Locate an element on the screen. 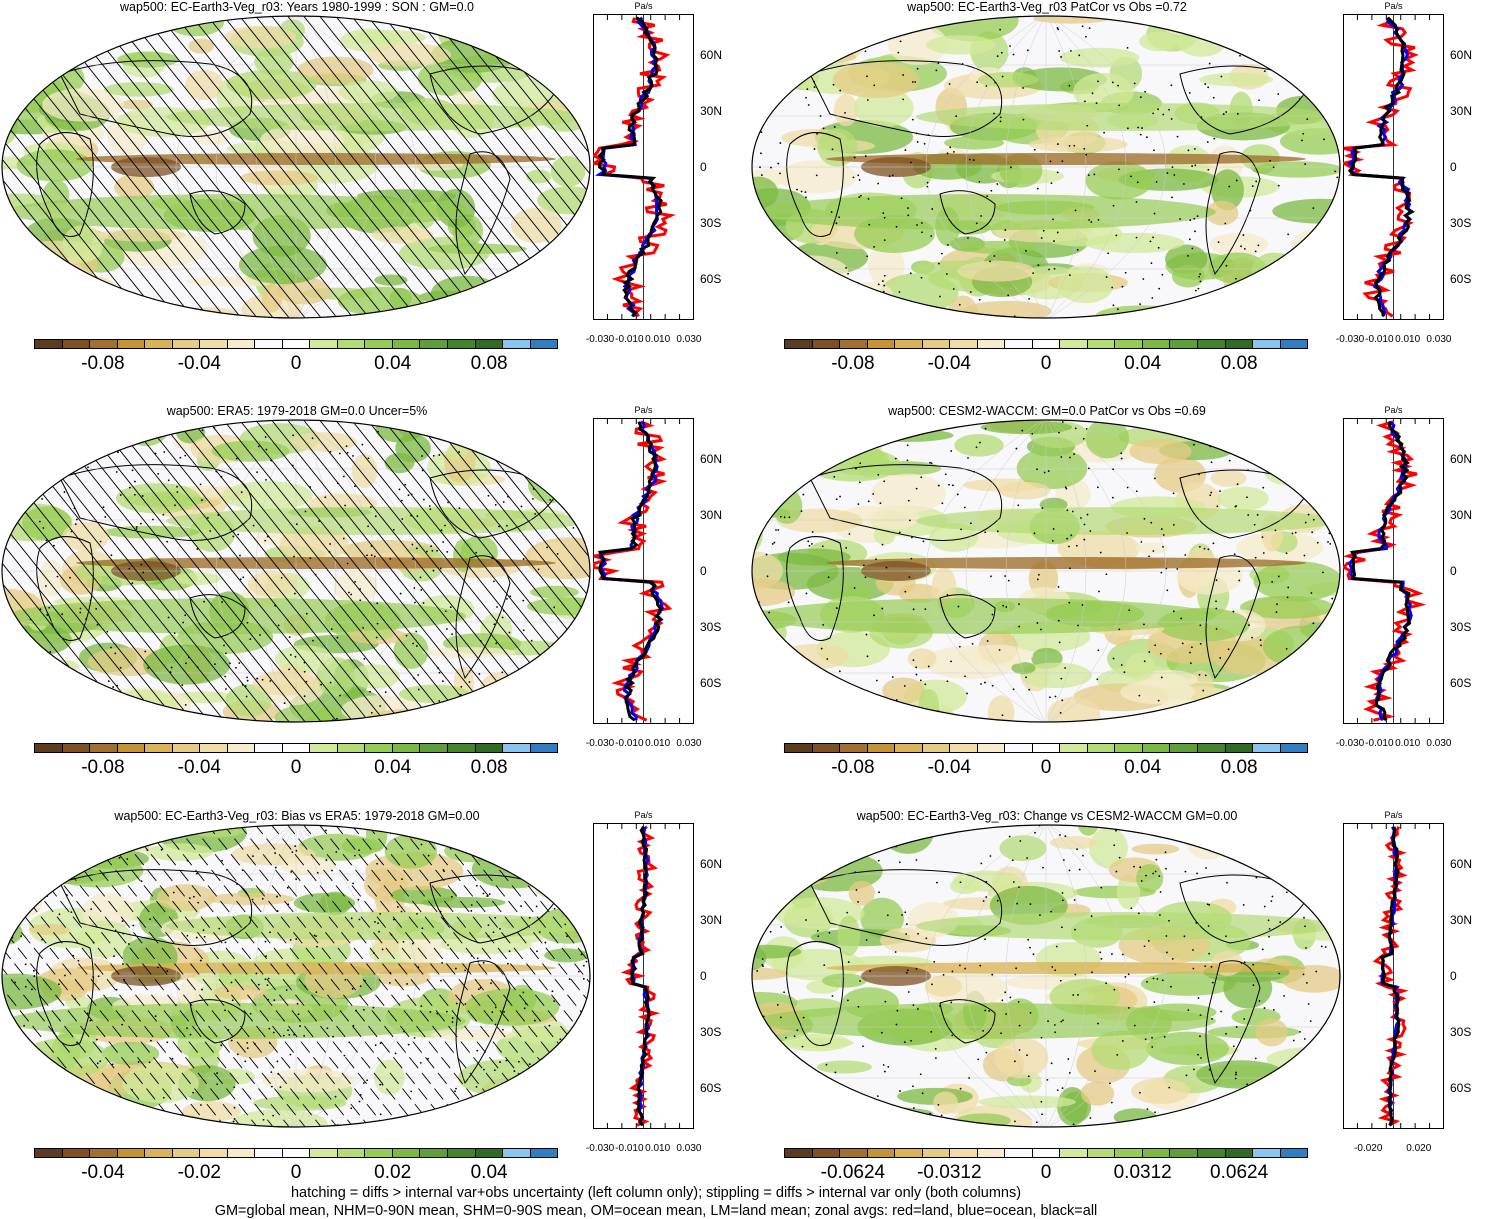 This screenshot has height=1219, width=1485. profile-x-tick-label: 0.020 is located at coordinates (1419, 1148).